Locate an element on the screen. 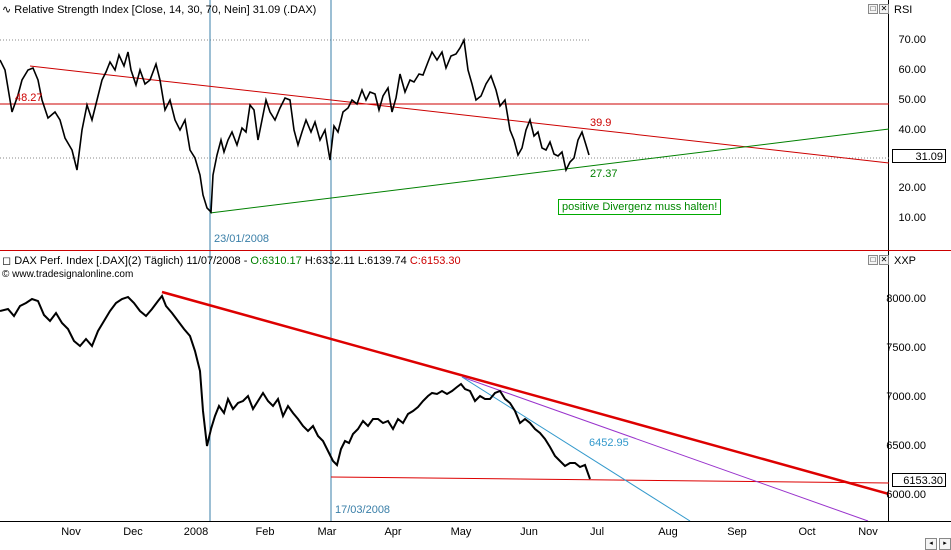 The image size is (951, 550). rsi-window-buttons: □ ✕ is located at coordinates (878, 9).